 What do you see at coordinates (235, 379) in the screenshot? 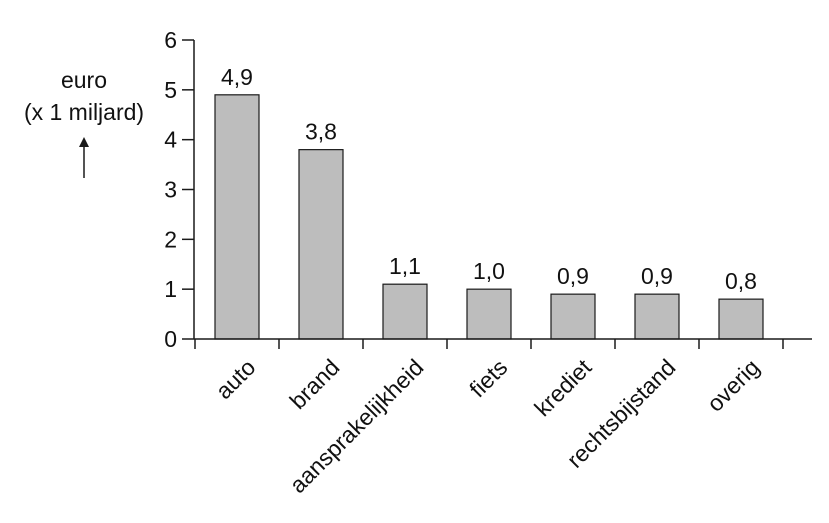
I see `category-label-auto: auto` at bounding box center [235, 379].